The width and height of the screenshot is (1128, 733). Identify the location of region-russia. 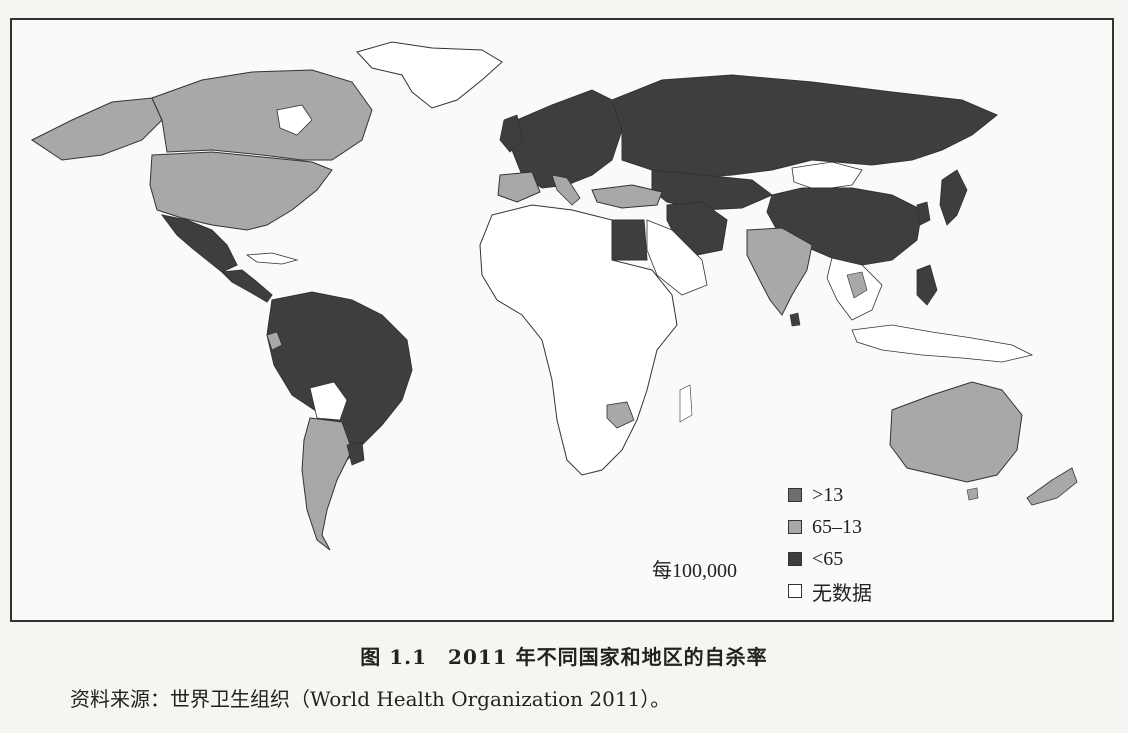
(804, 126).